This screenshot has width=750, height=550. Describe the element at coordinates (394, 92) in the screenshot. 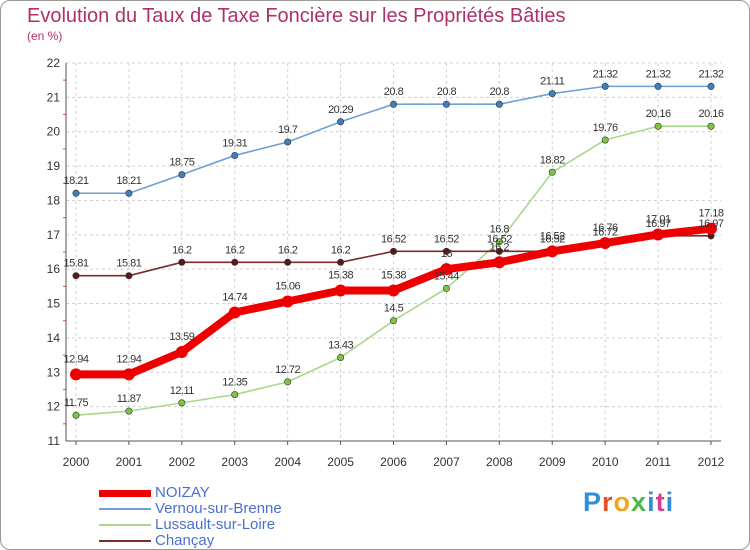

I see `data-label-vernou-sur-brenne: 20.8` at that location.